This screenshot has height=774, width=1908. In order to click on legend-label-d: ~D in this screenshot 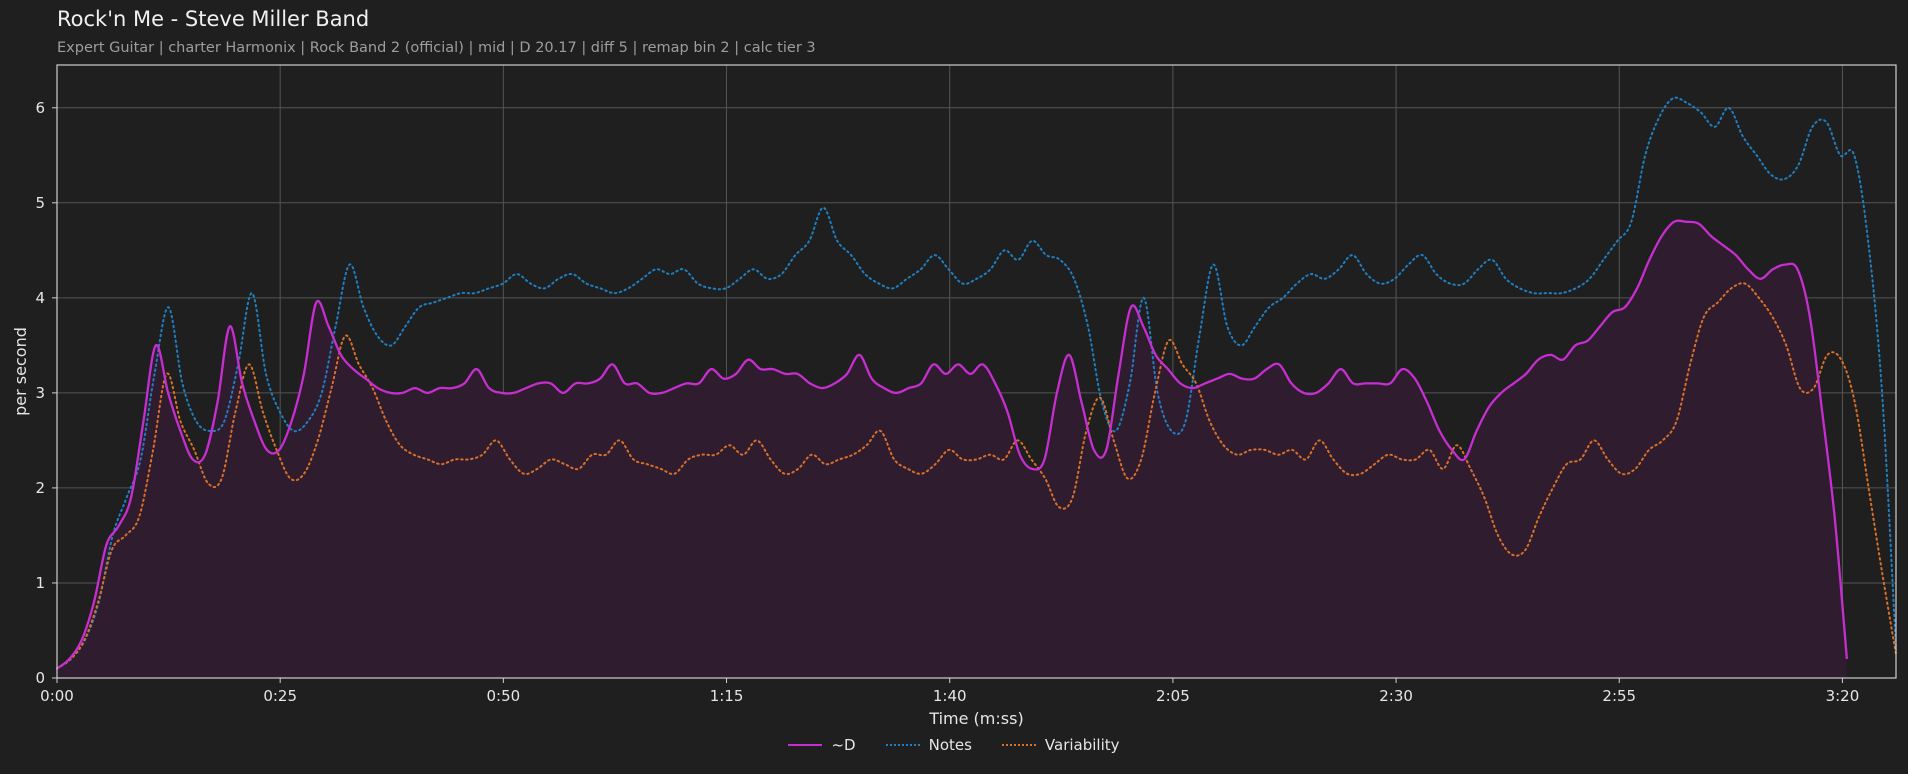, I will do `click(843, 745)`.